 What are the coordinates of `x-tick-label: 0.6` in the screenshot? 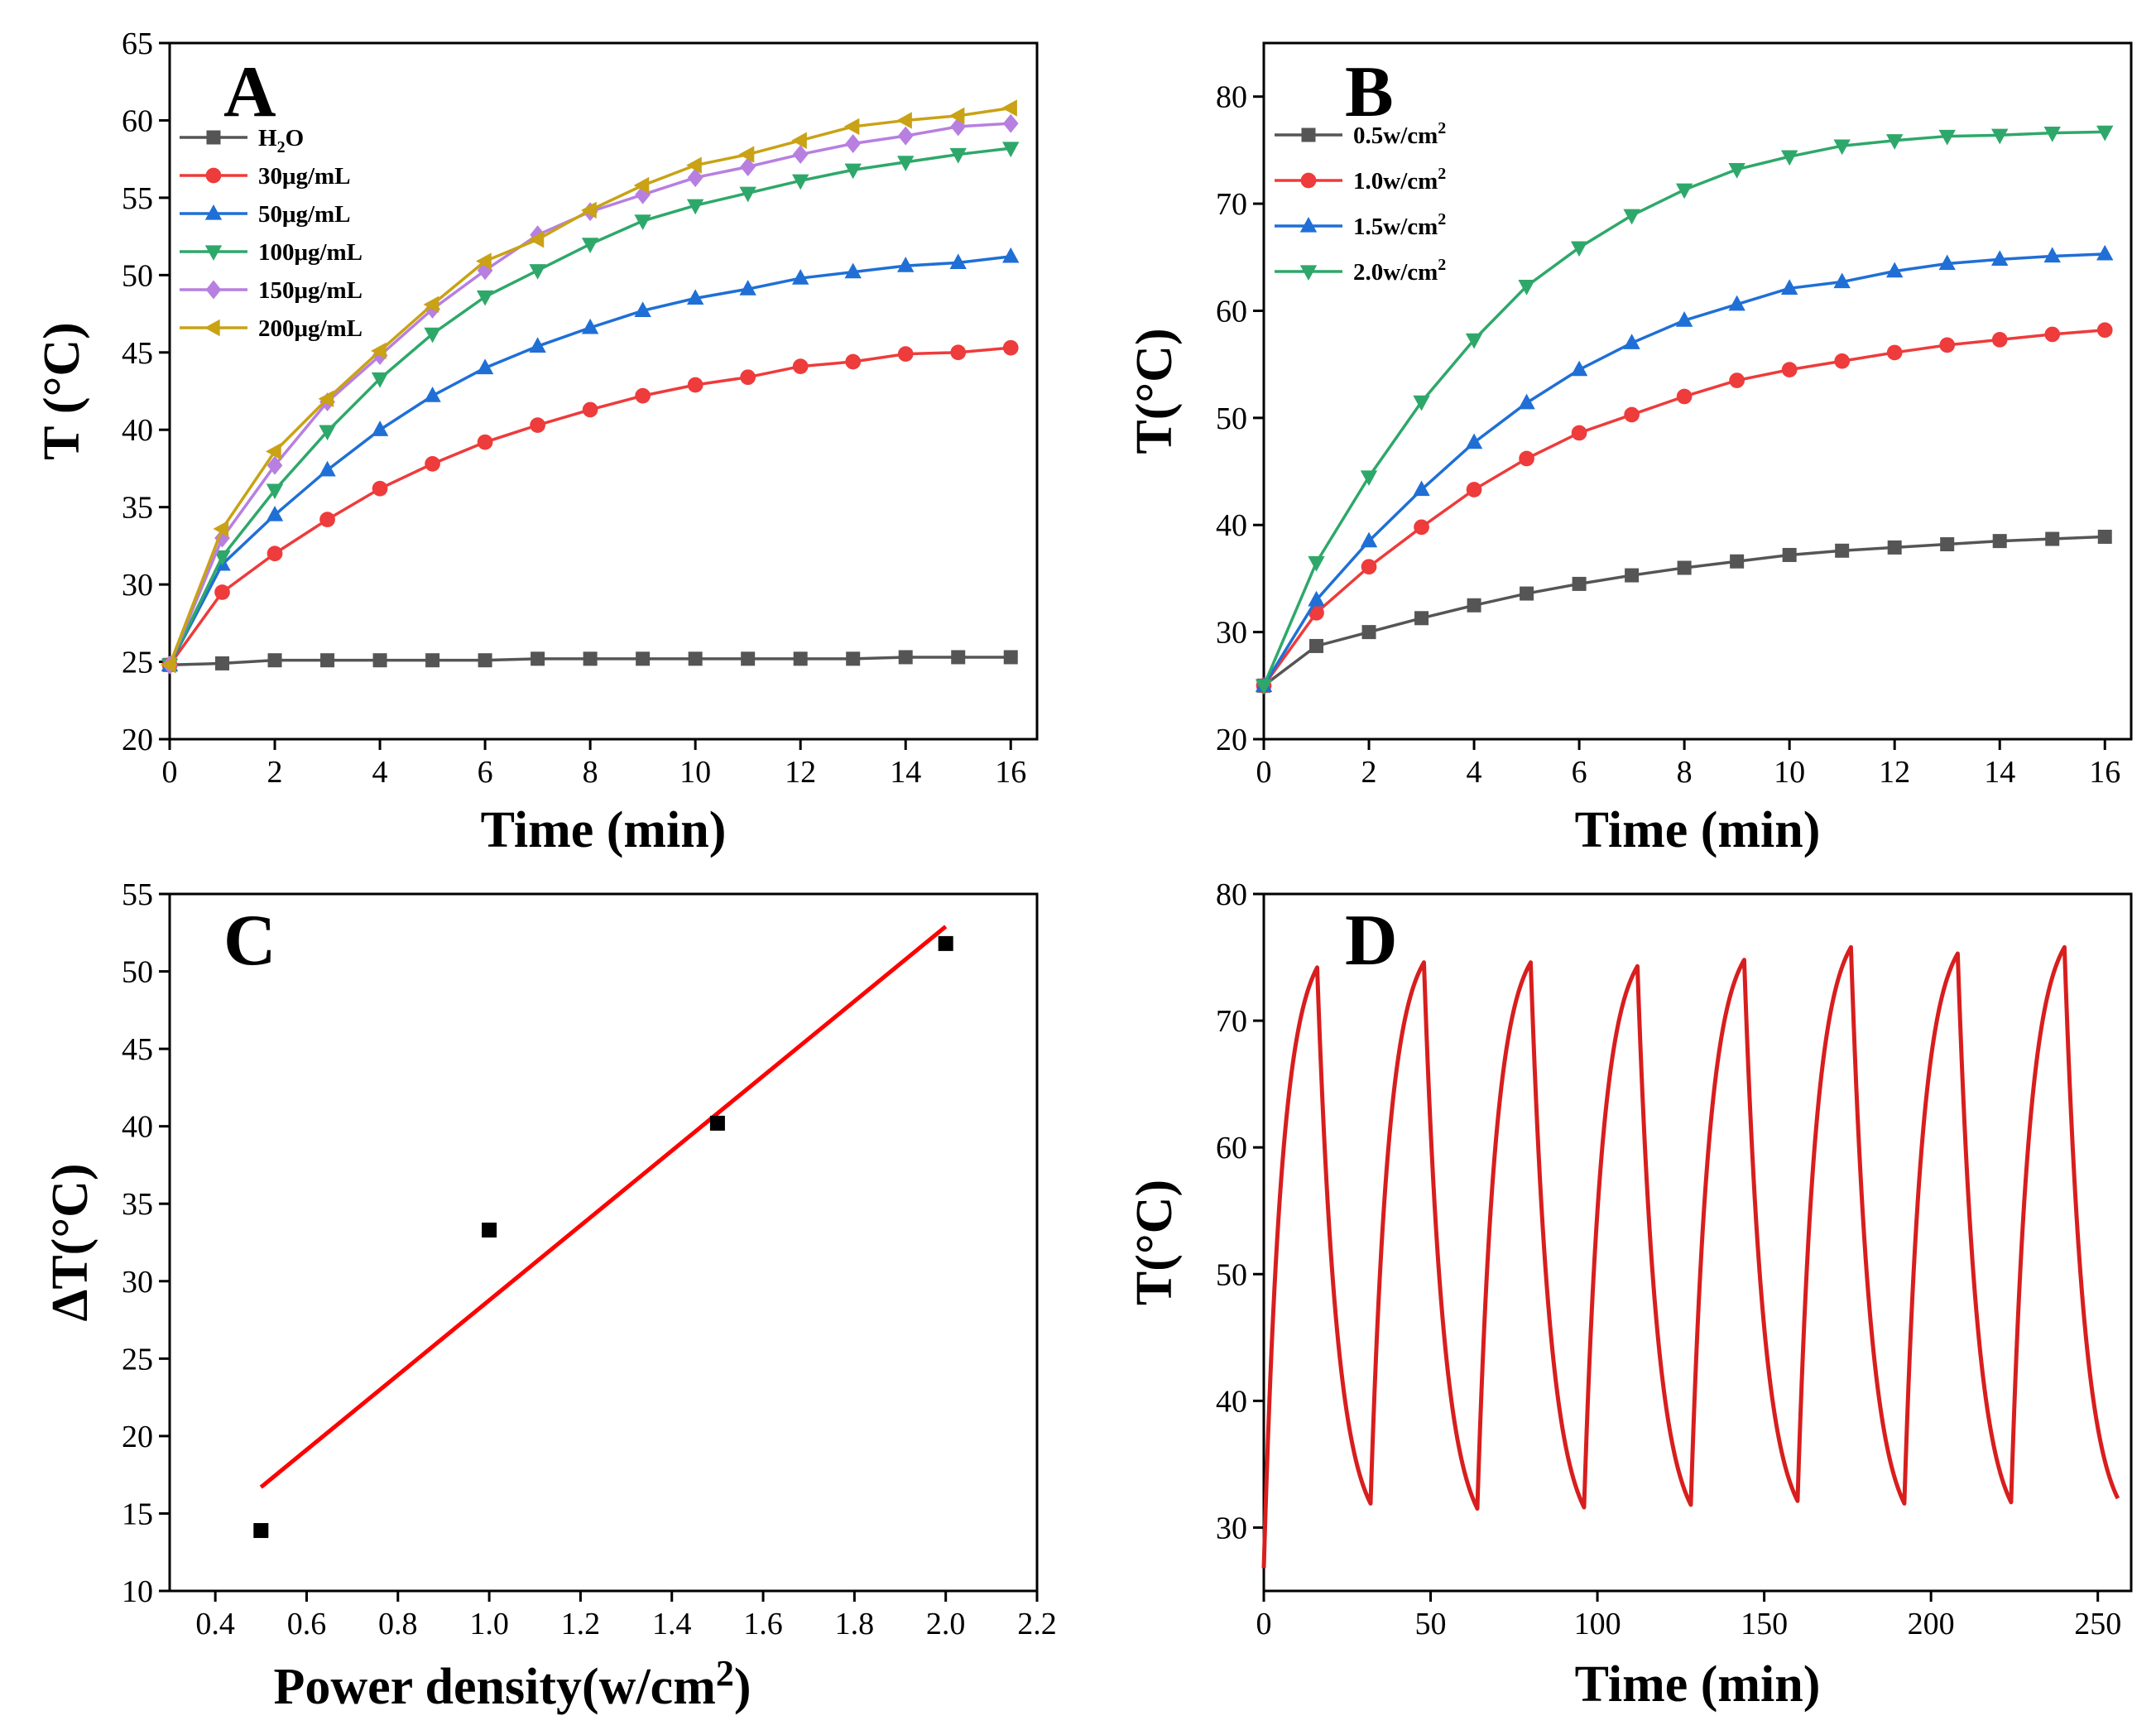 It's located at (307, 1624).